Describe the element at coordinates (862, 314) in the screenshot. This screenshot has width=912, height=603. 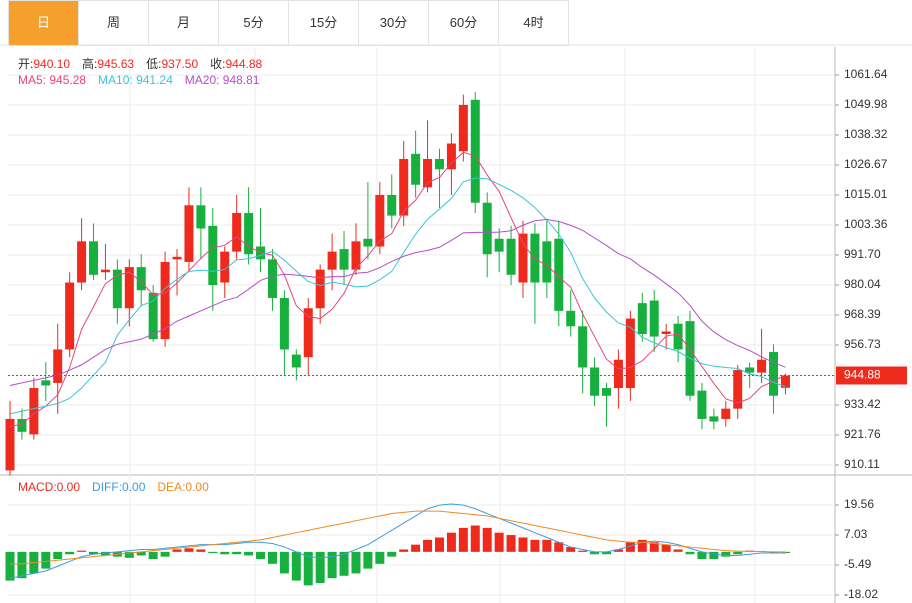
I see `y-tick-label: 968.39` at that location.